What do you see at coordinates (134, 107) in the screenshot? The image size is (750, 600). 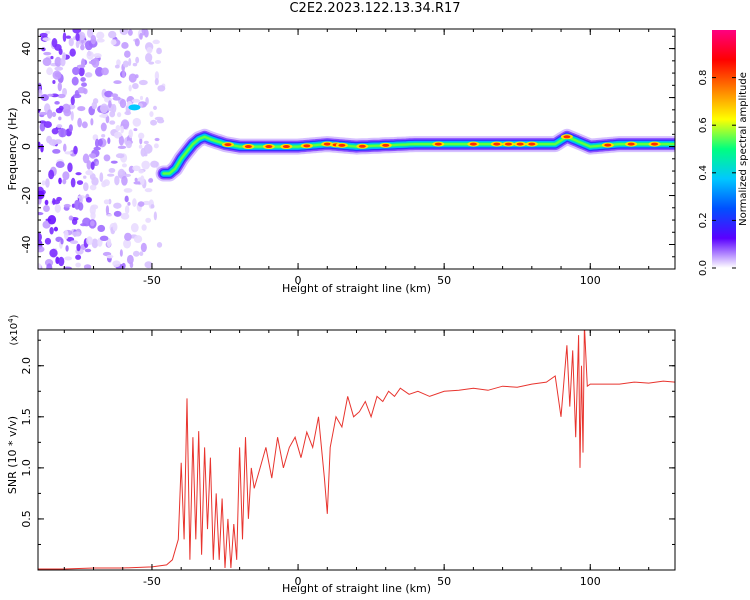 I see `noise-hotspot` at bounding box center [134, 107].